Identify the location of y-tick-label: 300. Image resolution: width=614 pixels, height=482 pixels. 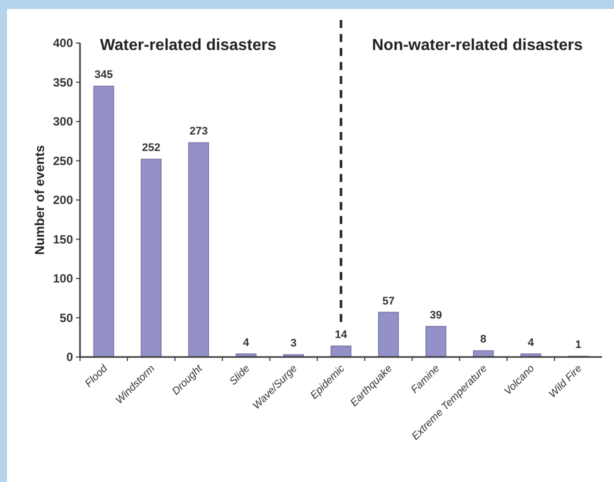
(63, 121).